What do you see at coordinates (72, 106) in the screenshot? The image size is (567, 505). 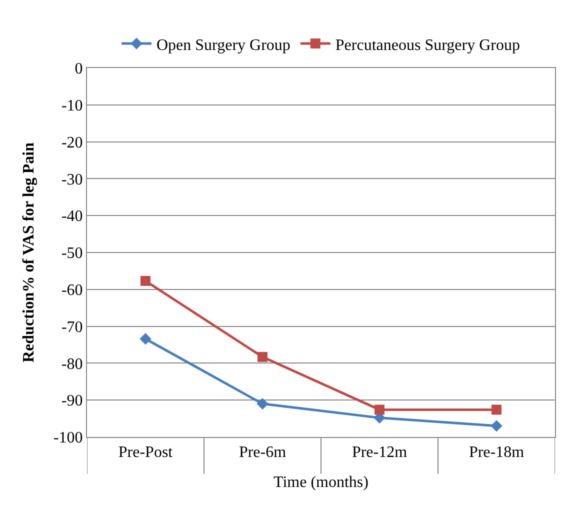 I see `y-tick-label: -10` at bounding box center [72, 106].